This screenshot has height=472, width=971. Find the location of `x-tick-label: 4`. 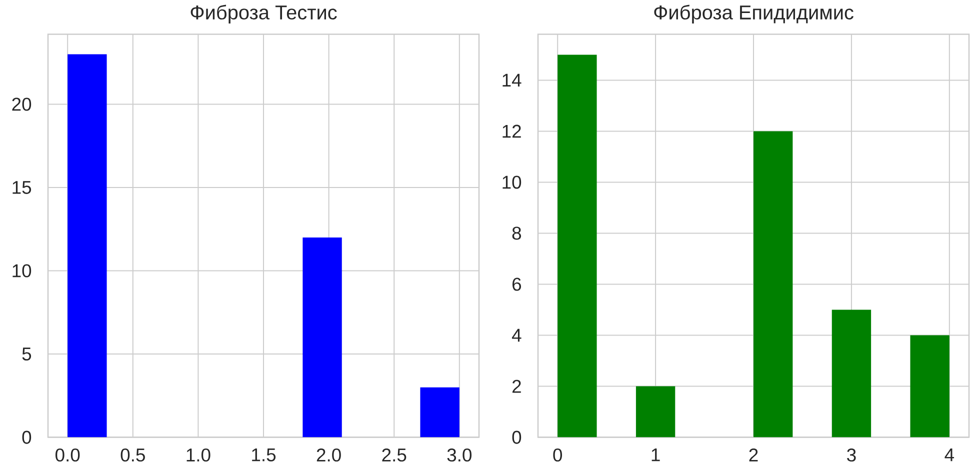

x-tick-label: 4 is located at coordinates (949, 455).